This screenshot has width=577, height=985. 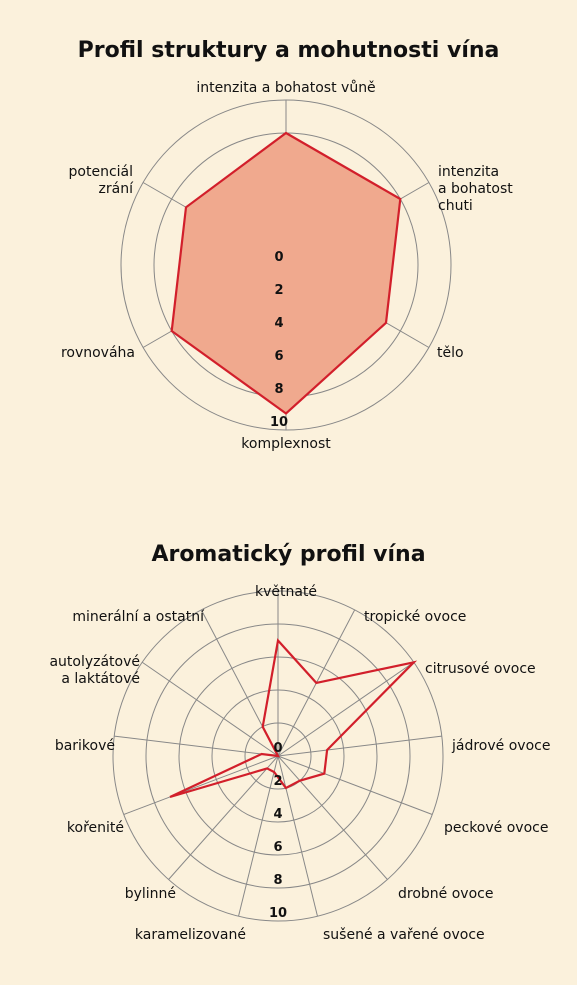 What do you see at coordinates (445, 894) in the screenshot?
I see `axis-label: drobné ovoce` at bounding box center [445, 894].